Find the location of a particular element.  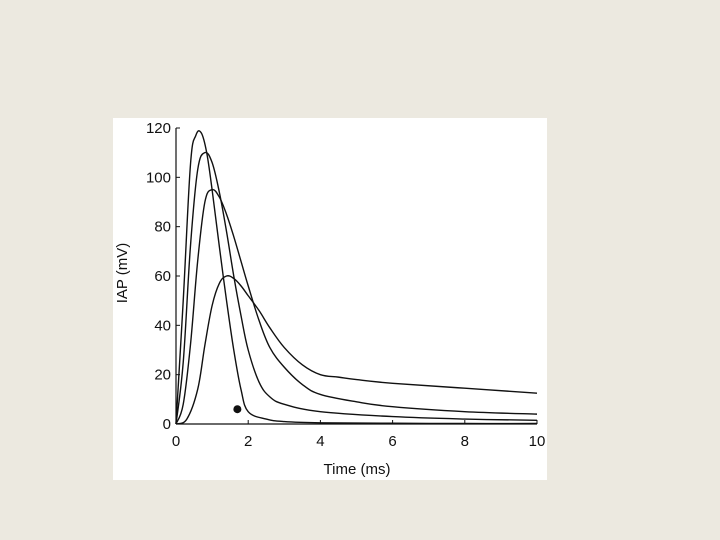

marker-dot is located at coordinates (237, 409).